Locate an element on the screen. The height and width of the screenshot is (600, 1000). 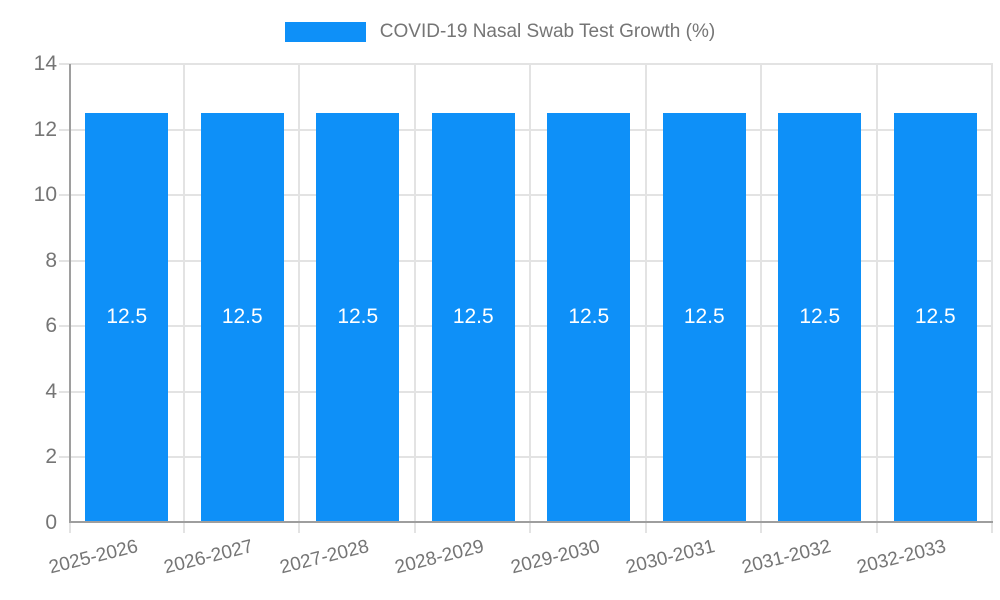
legend-item: COVID-19 Nasal Swab Test Growth (%) is located at coordinates (500, 32).